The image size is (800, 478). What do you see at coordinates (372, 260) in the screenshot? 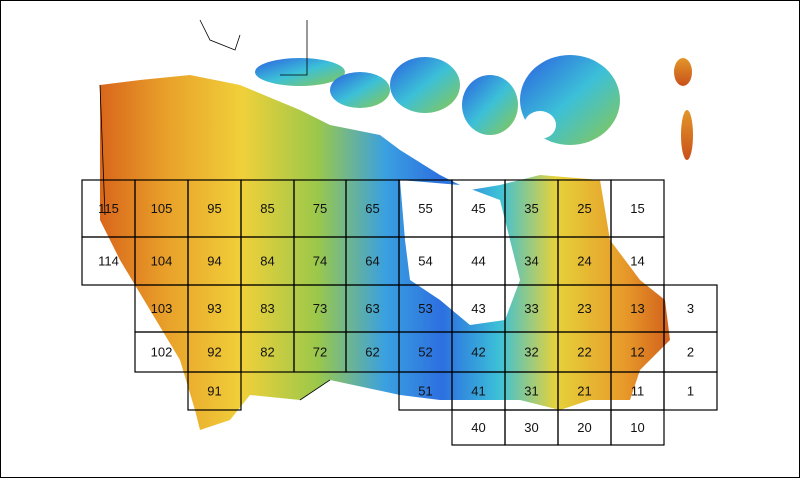
I see `cell-label: 64` at bounding box center [372, 260].